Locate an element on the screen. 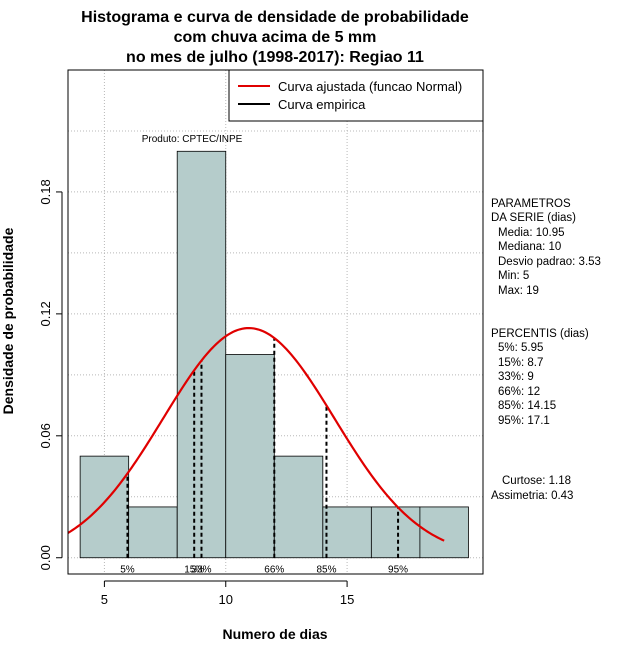 The height and width of the screenshot is (660, 640). x-tick-label-2: 15 is located at coordinates (347, 599).